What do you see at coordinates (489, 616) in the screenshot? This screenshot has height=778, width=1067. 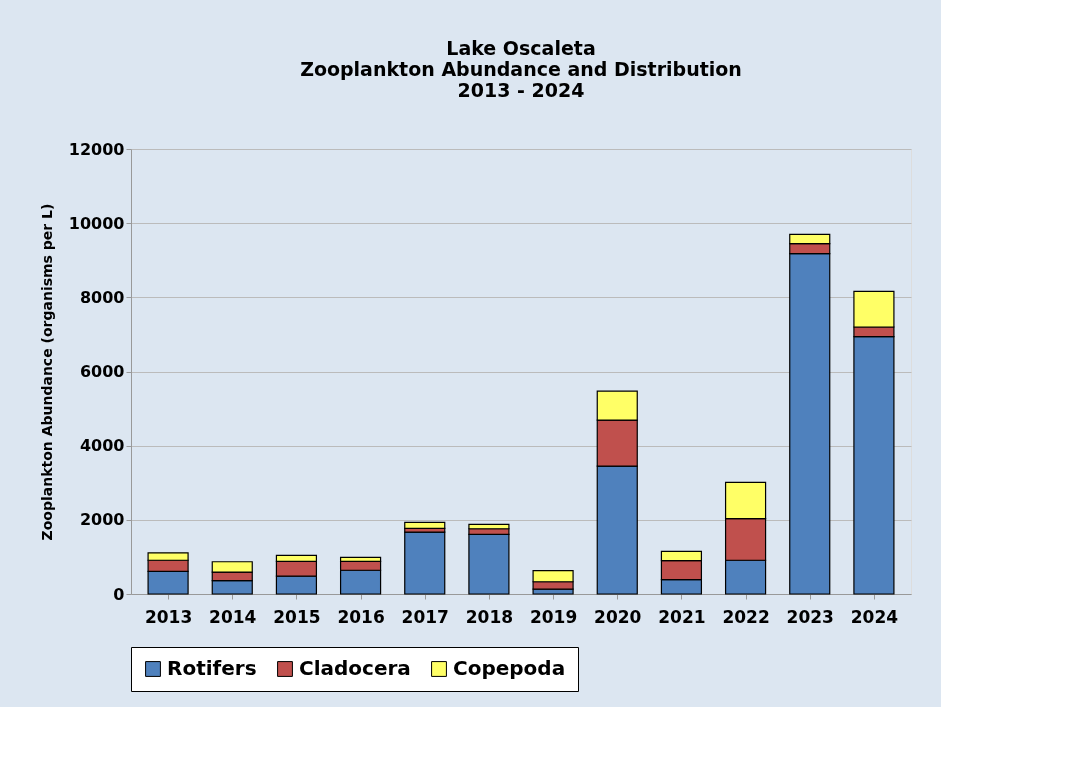 I see `x-tick-label: 2018` at bounding box center [489, 616].